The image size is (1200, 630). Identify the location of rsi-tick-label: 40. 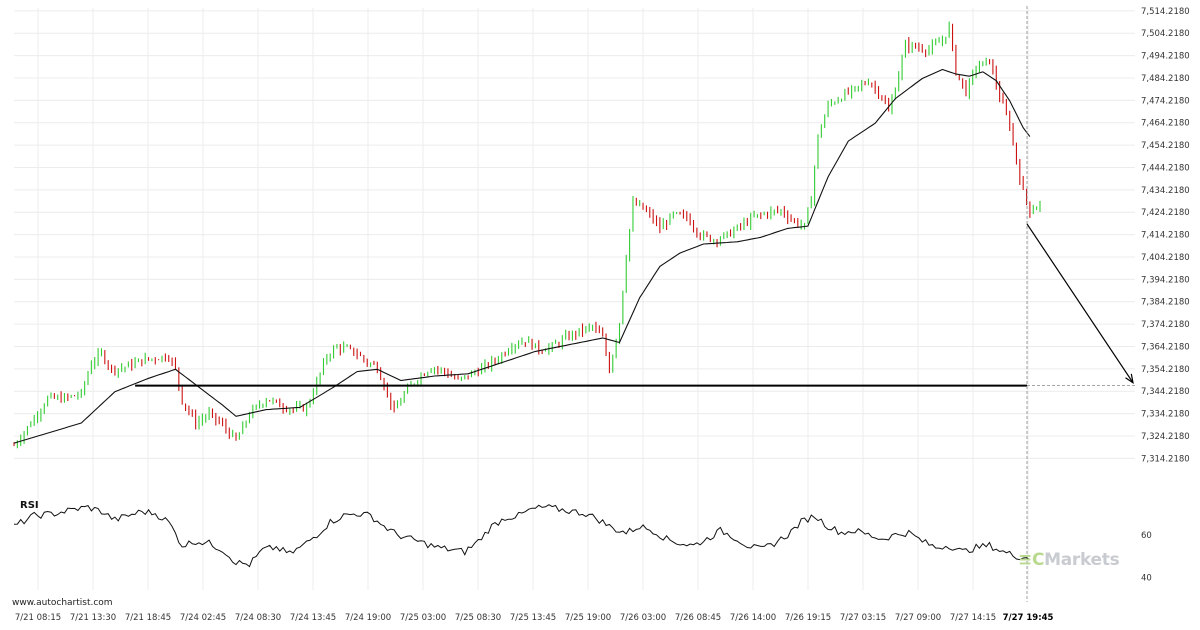
(1146, 578).